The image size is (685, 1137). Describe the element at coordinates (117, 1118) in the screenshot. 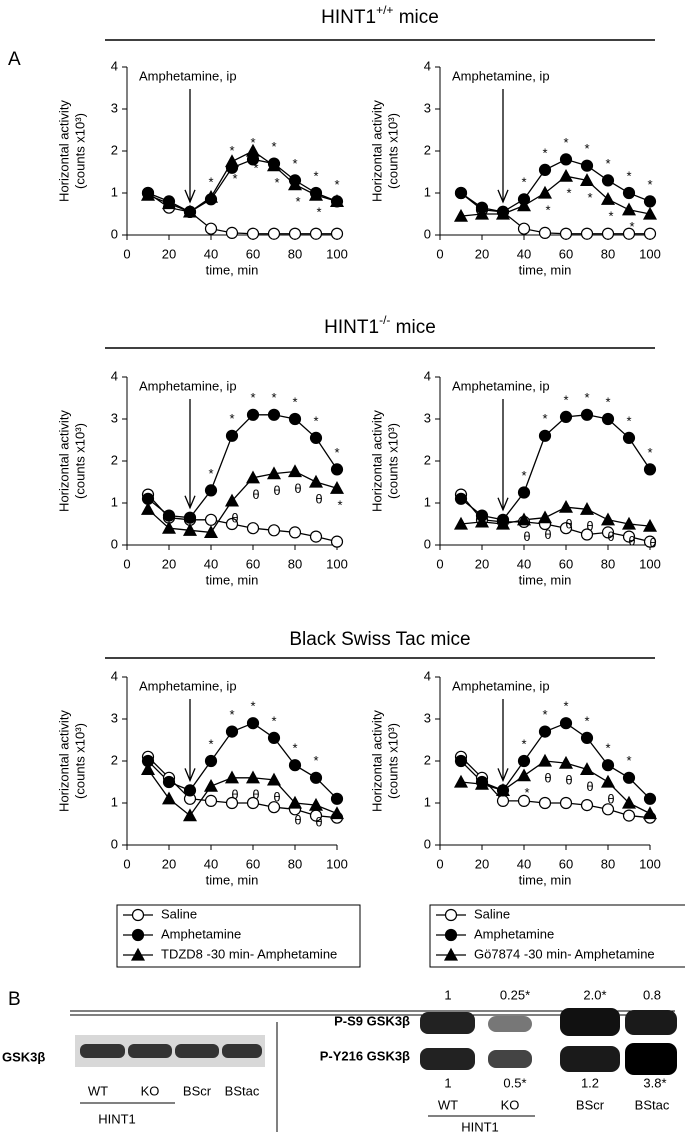

I see `group-label: HINT1` at that location.